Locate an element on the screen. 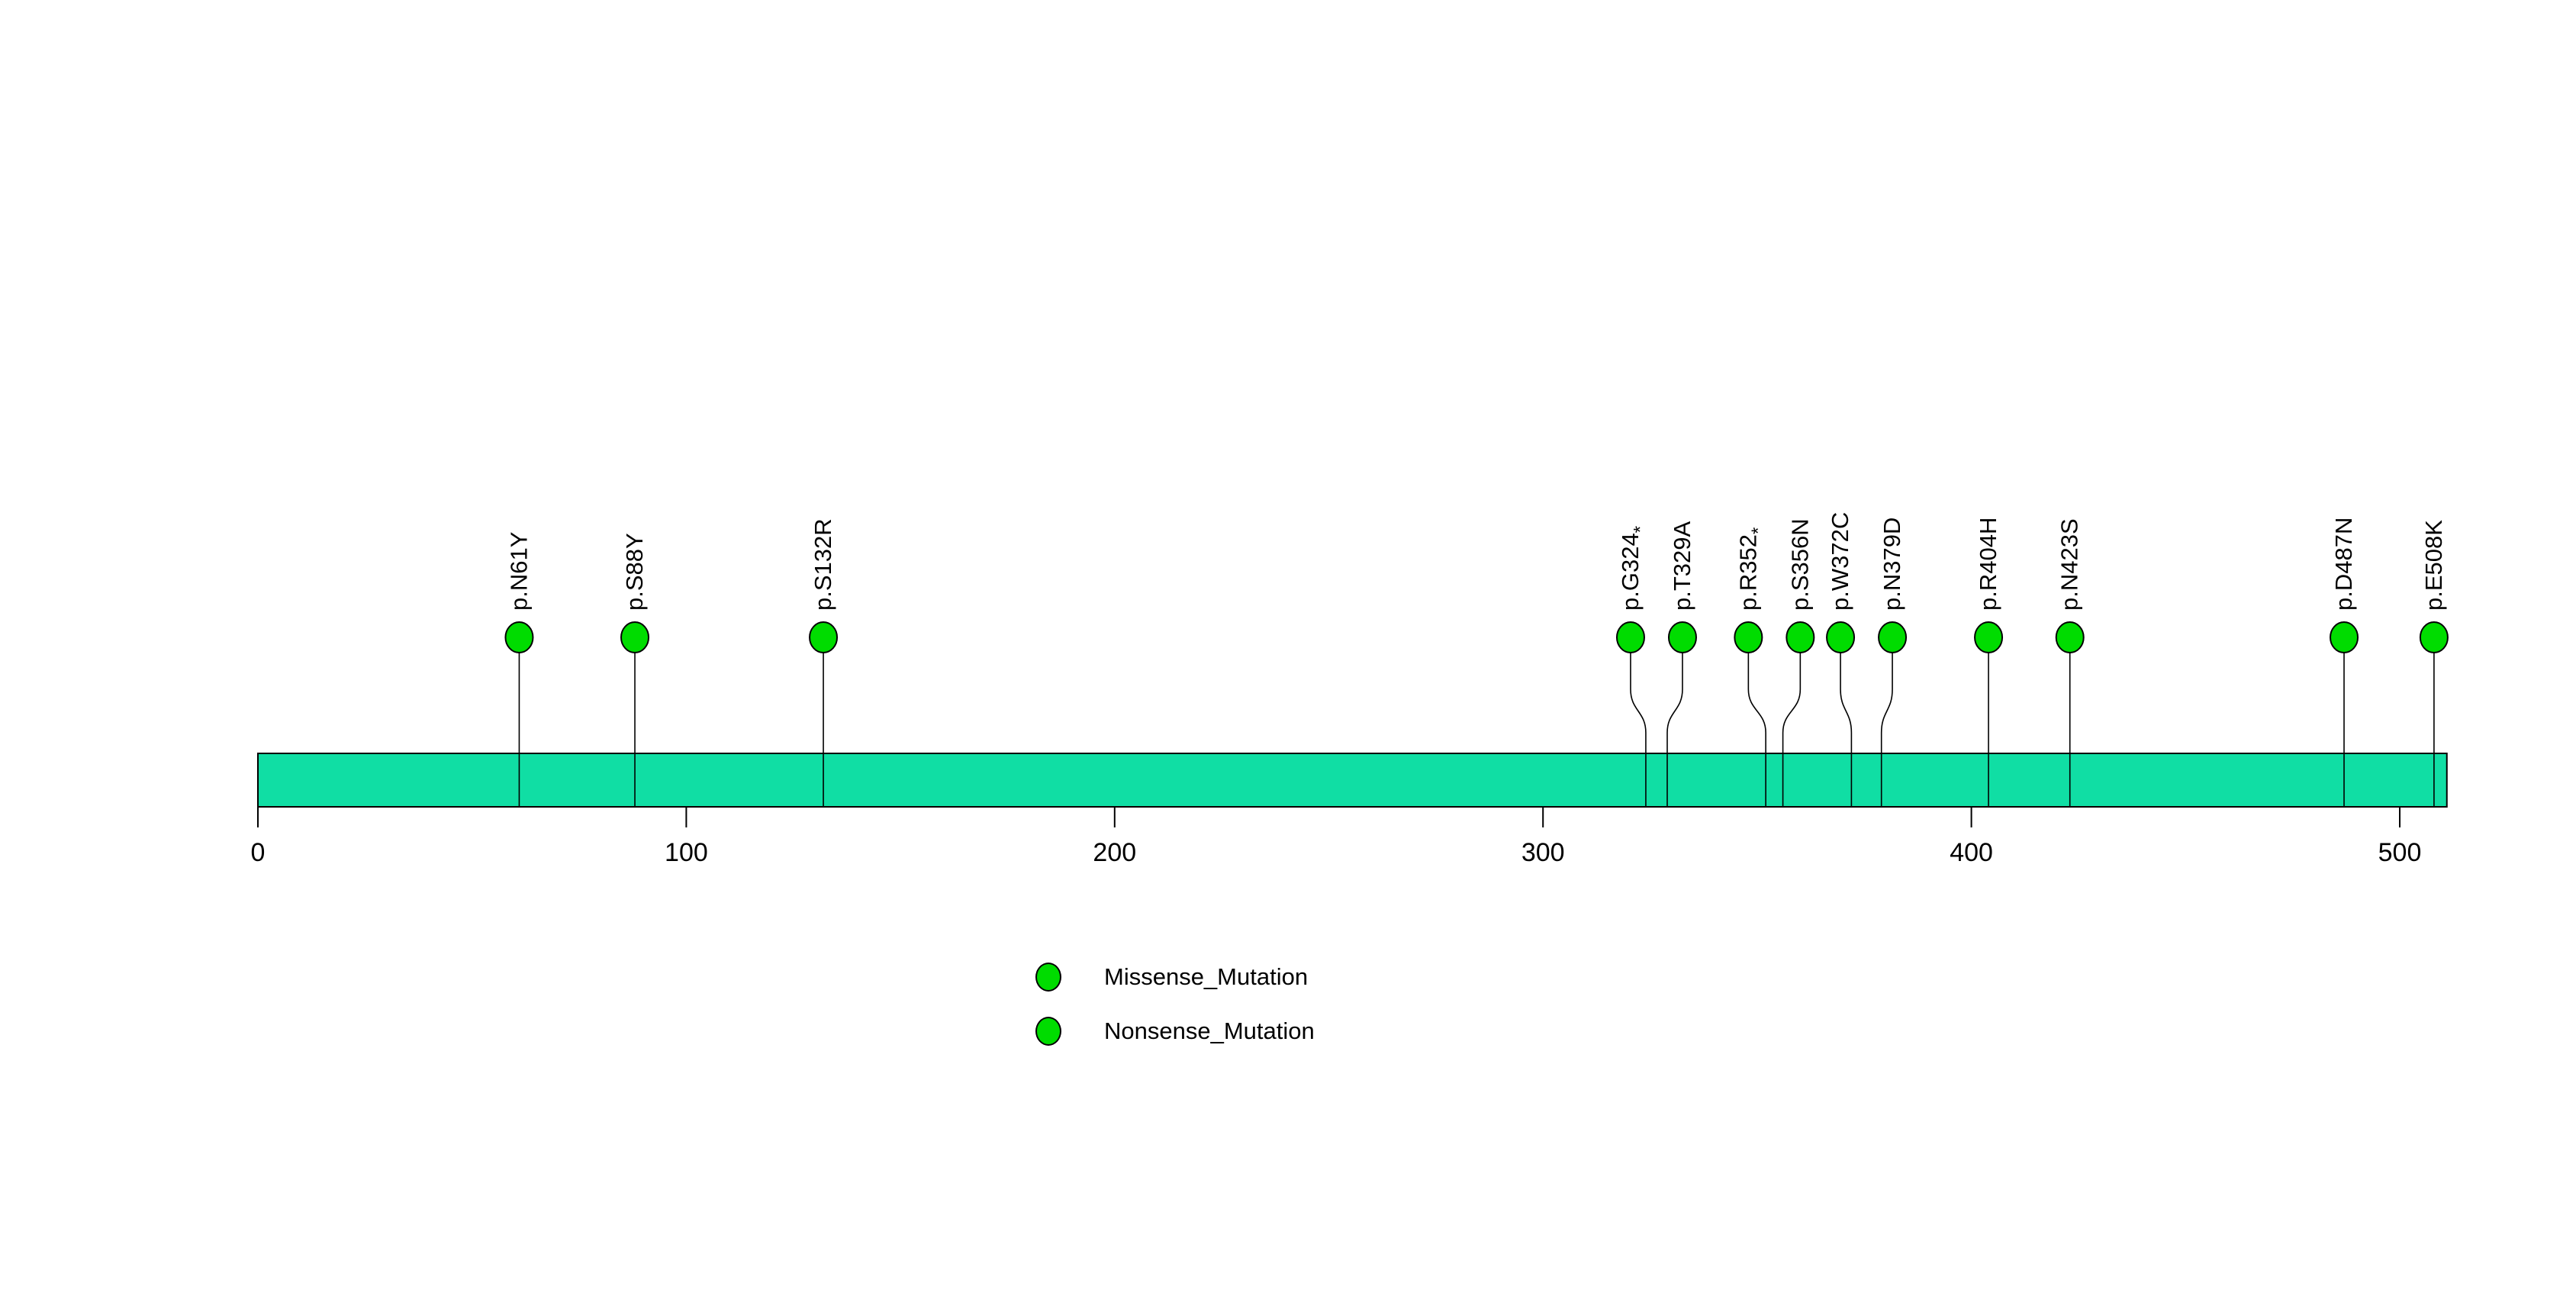 The height and width of the screenshot is (1290, 2576). axis-tick-label: 200 is located at coordinates (1114, 853).